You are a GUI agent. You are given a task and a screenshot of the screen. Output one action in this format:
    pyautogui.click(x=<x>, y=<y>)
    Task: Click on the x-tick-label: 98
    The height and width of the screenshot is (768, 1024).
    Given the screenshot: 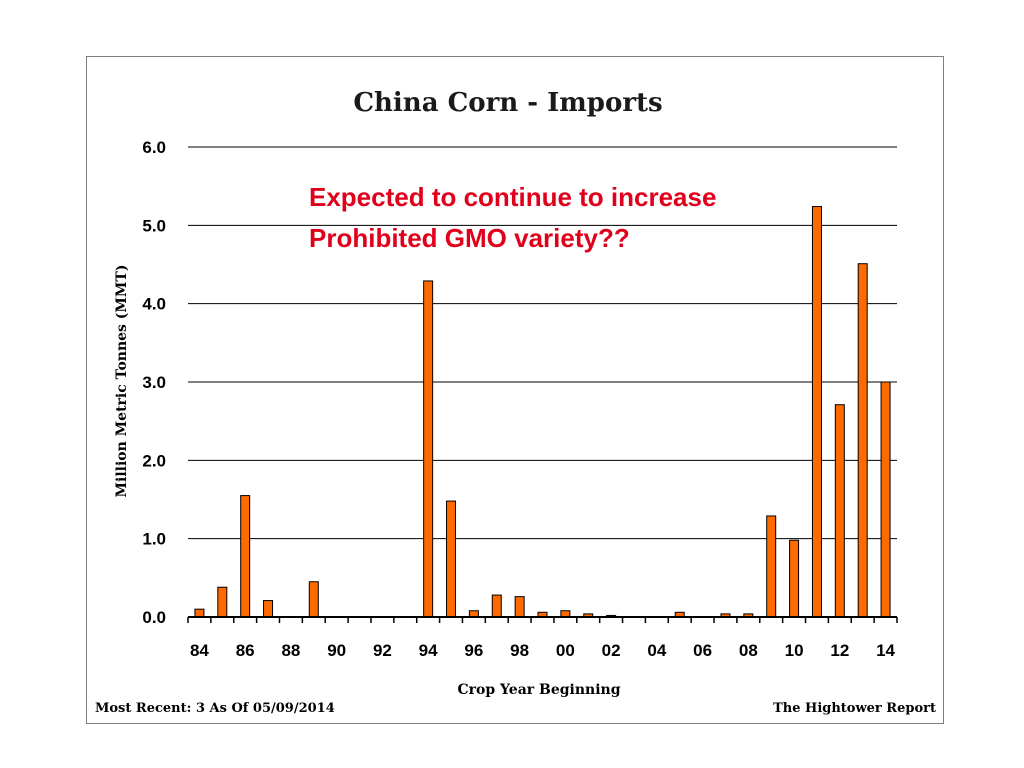 What is the action you would take?
    pyautogui.click(x=519, y=650)
    